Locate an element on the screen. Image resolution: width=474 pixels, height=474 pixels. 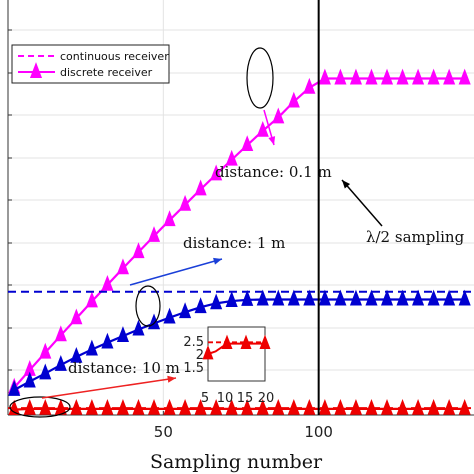
label-lambda-sampling: λ/2 sampling is located at coordinates (415, 237).